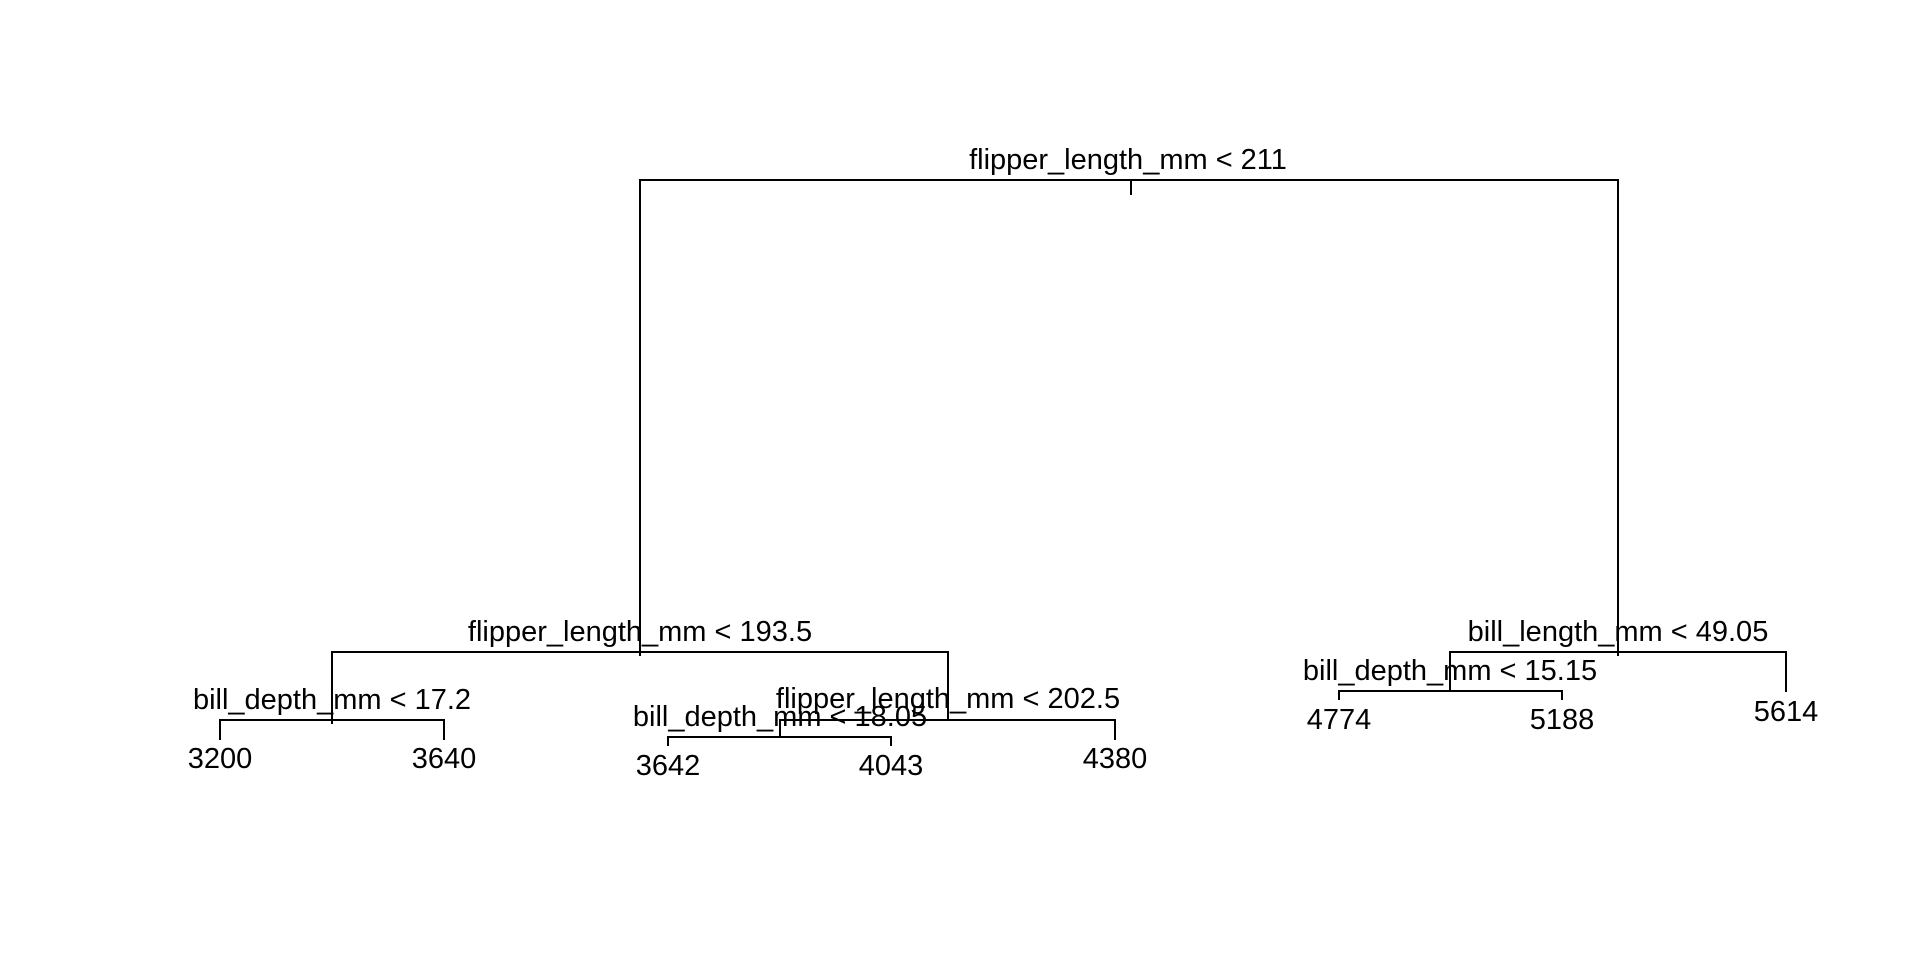 This screenshot has height=960, width=1920. What do you see at coordinates (1128, 160) in the screenshot?
I see `split-label-root: flipper_length_mm < 211` at bounding box center [1128, 160].